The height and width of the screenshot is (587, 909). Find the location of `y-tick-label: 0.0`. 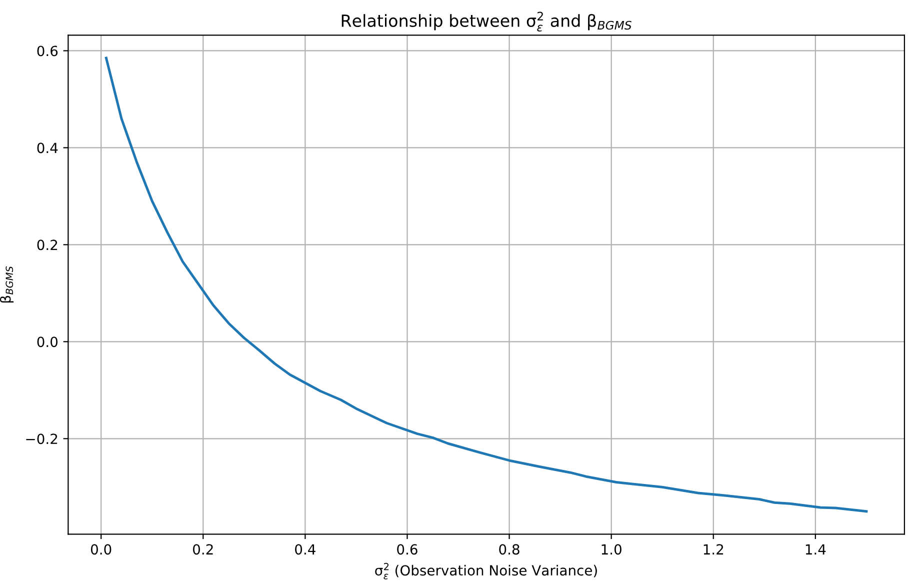

y-tick-label: 0.0 is located at coordinates (47, 342).